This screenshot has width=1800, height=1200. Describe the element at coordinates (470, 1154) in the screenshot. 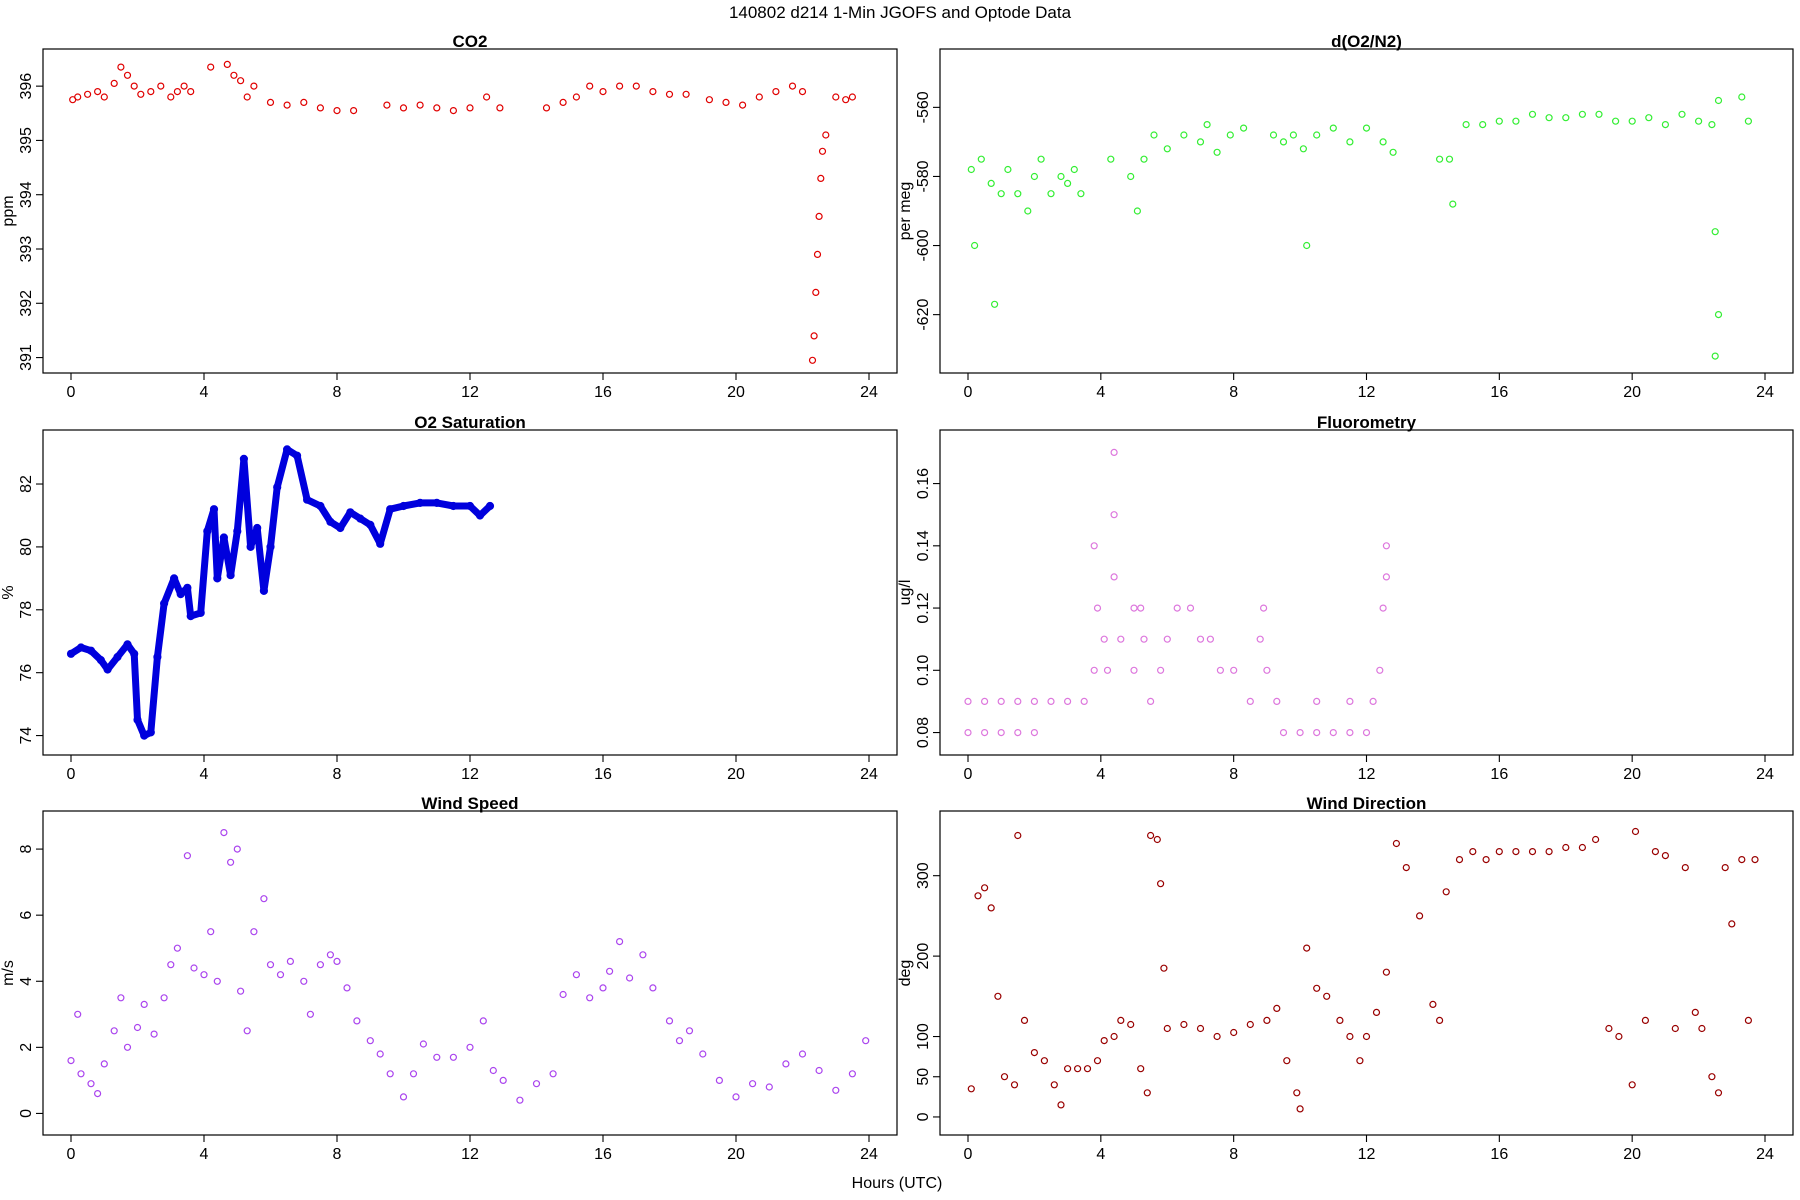

I see `x-tick-label-windspeed: 12` at that location.